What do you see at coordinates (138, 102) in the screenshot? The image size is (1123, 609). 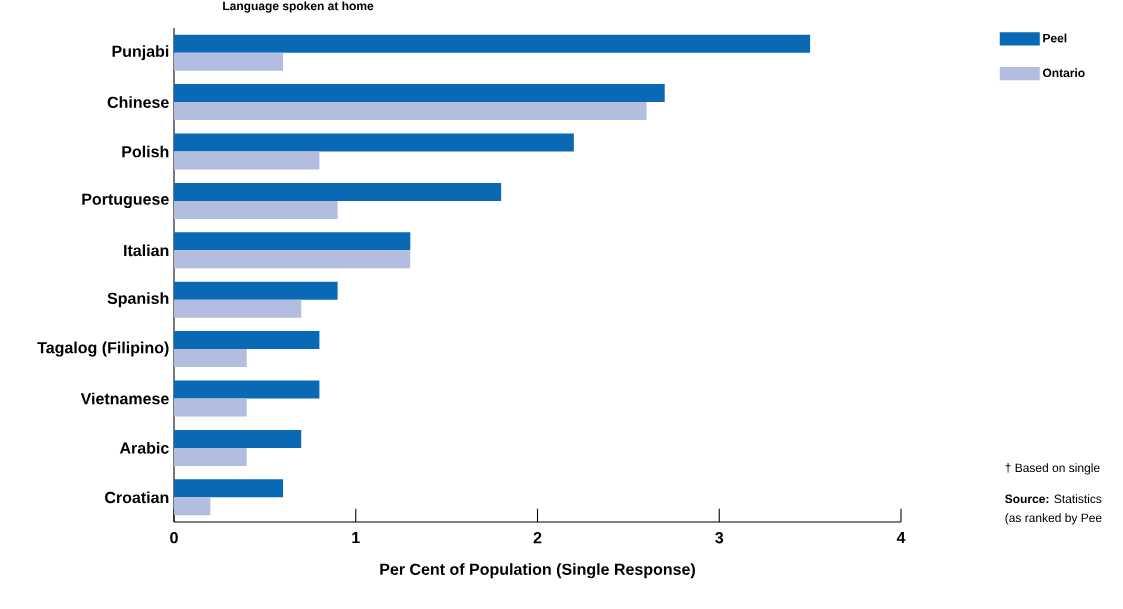 I see `y-tick-label: Chinese` at bounding box center [138, 102].